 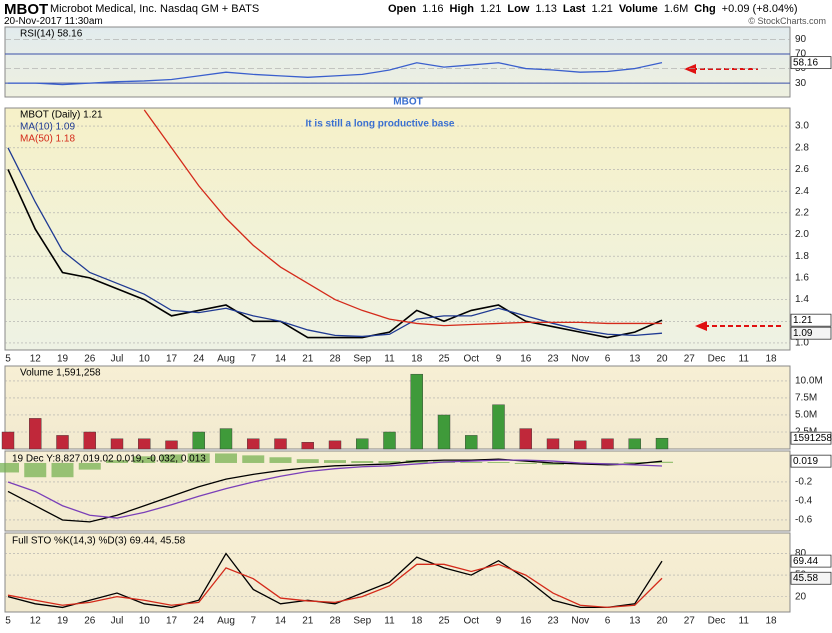 What do you see at coordinates (805, 561) in the screenshot?
I see `last-label: 69.44` at bounding box center [805, 561].